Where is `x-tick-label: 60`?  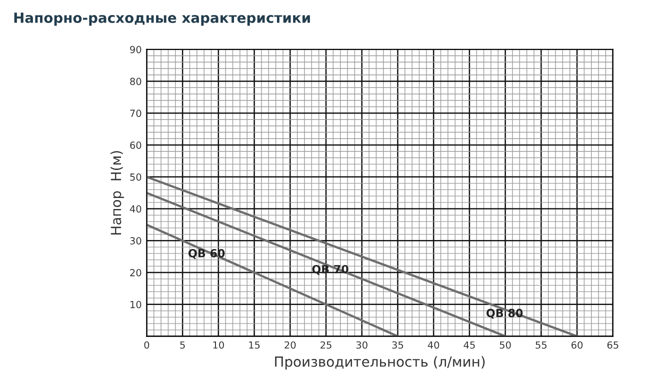 x-tick-label: 60 is located at coordinates (577, 345).